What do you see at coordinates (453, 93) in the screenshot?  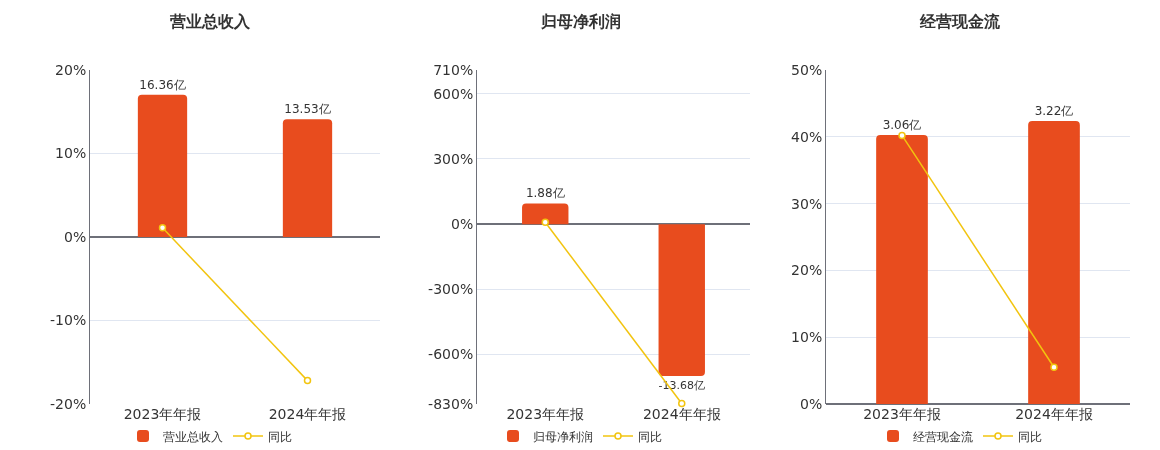 I see `y-tick-label: 600%` at bounding box center [453, 93].